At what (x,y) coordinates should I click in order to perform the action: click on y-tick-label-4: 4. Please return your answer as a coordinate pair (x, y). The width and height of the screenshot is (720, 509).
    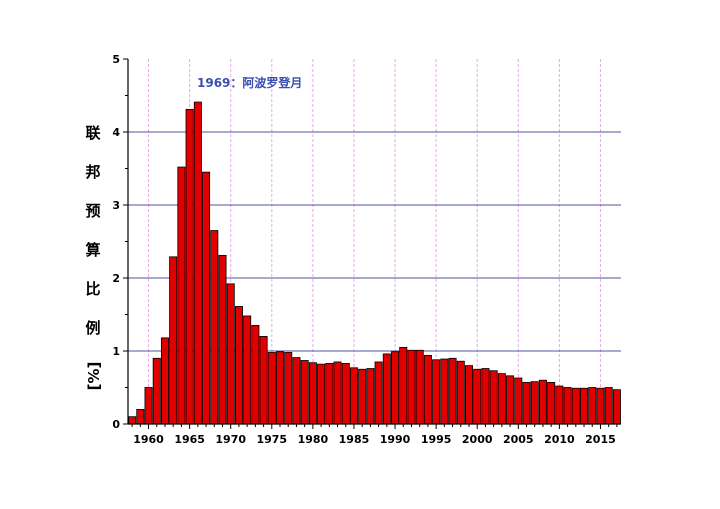
    Looking at the image, I should click on (116, 132).